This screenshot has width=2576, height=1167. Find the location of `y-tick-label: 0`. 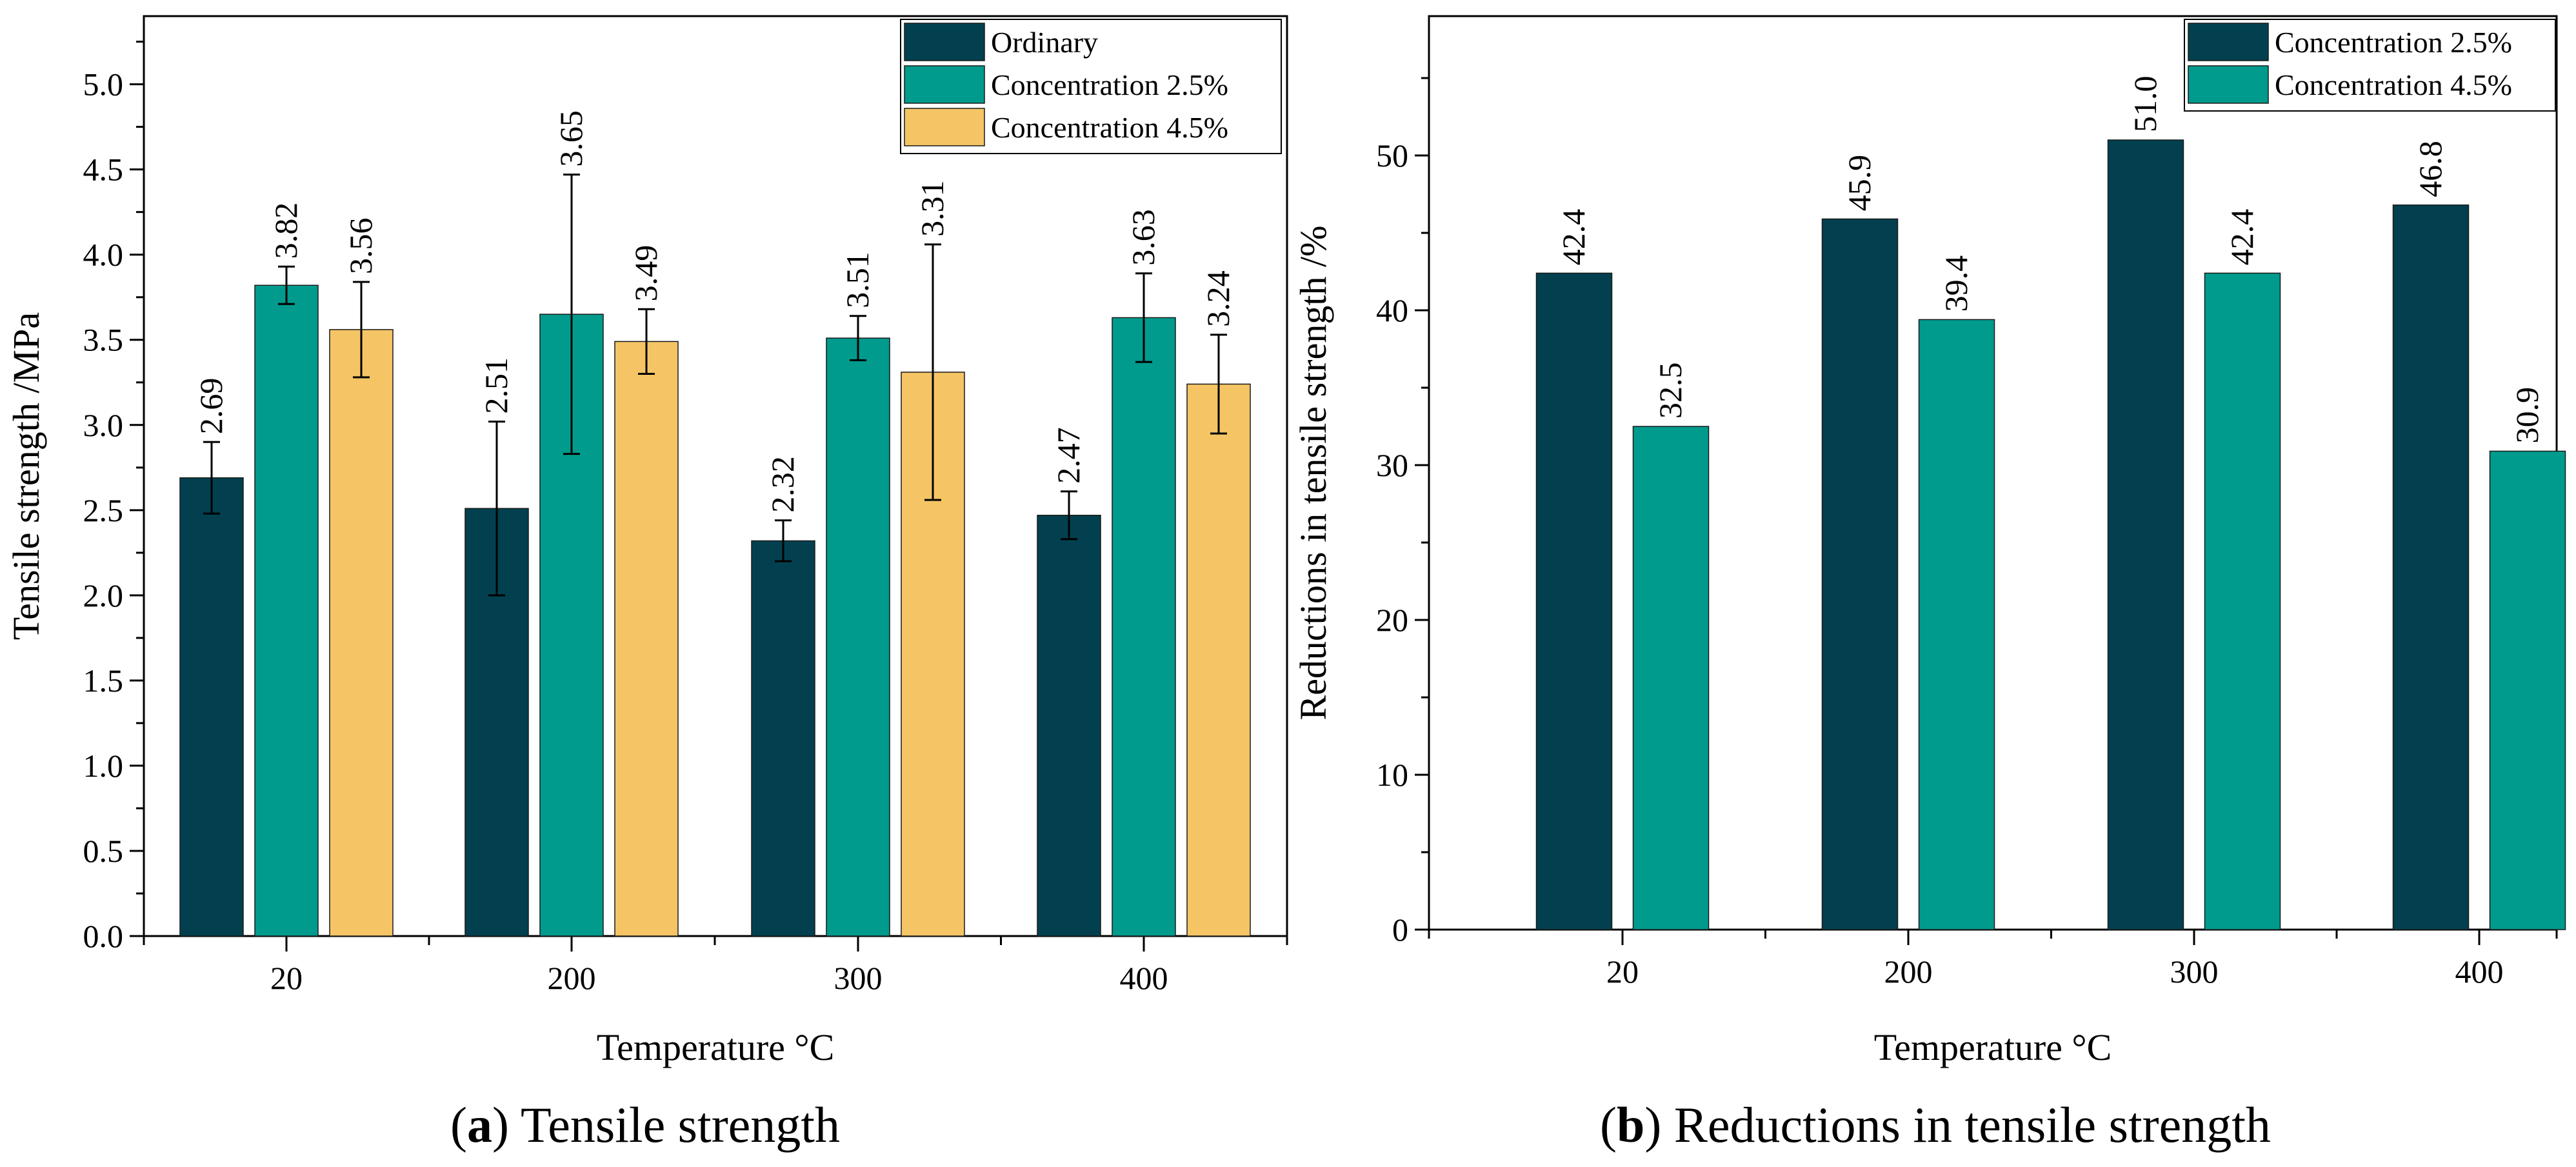

y-tick-label: 0 is located at coordinates (1400, 930).